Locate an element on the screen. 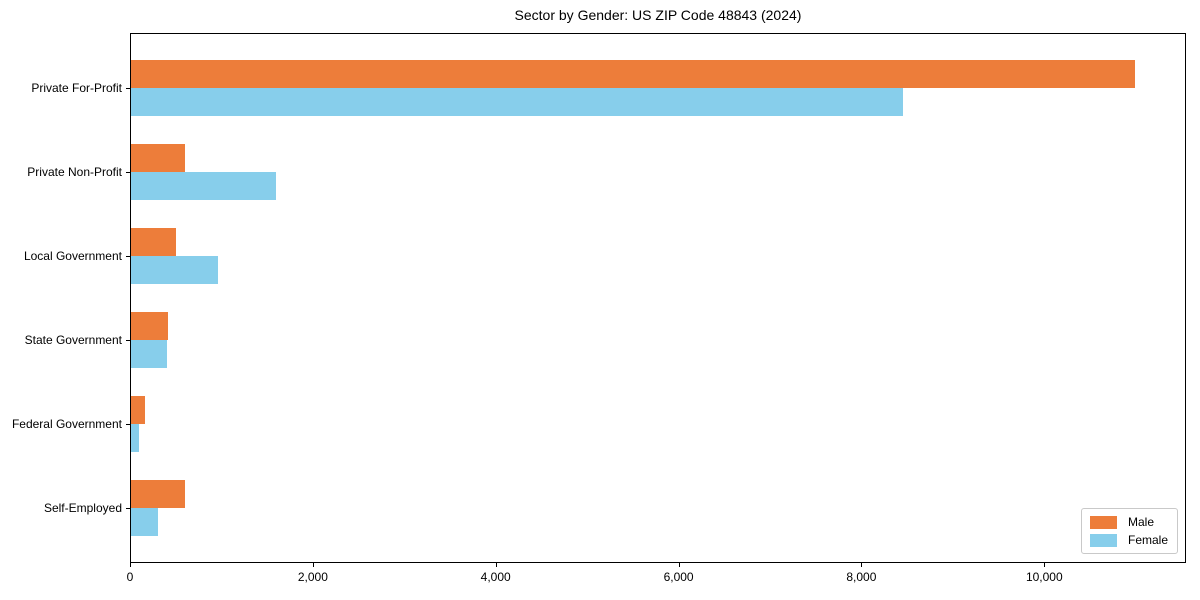 This screenshot has width=1200, height=600. bar-male-private-non-profit is located at coordinates (158, 158).